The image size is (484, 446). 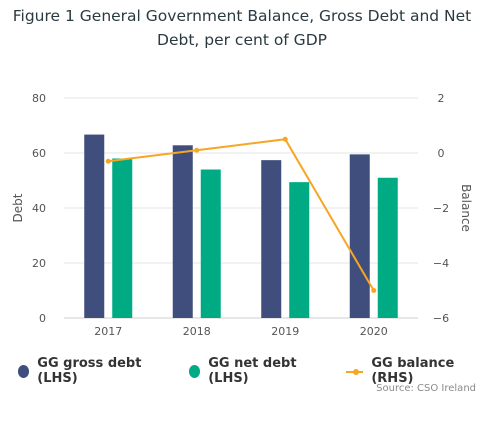 What do you see at coordinates (39, 208) in the screenshot?
I see `y-left-tick-label: 40` at bounding box center [39, 208].